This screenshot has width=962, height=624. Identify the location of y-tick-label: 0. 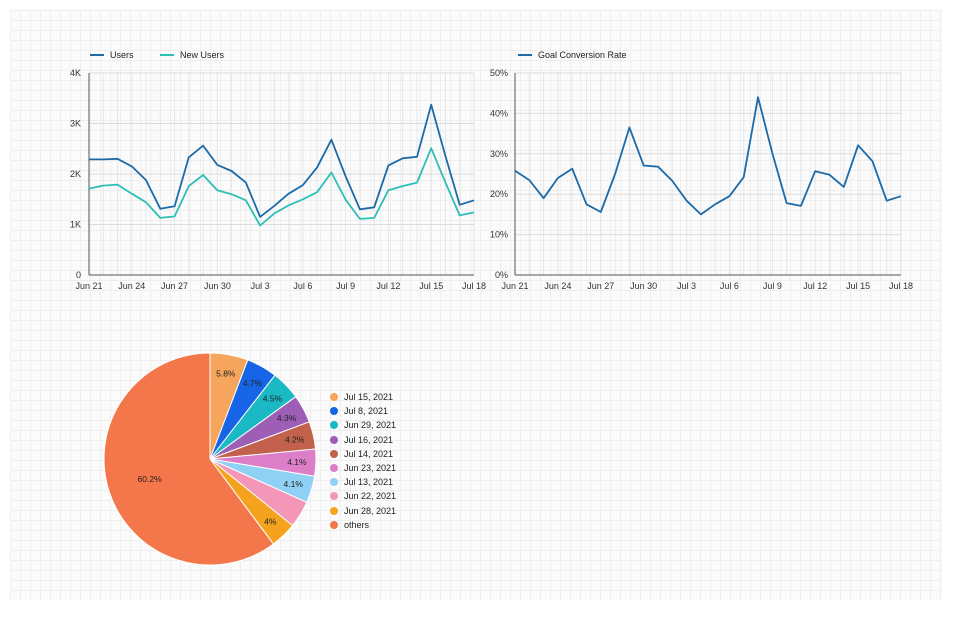
(78, 275).